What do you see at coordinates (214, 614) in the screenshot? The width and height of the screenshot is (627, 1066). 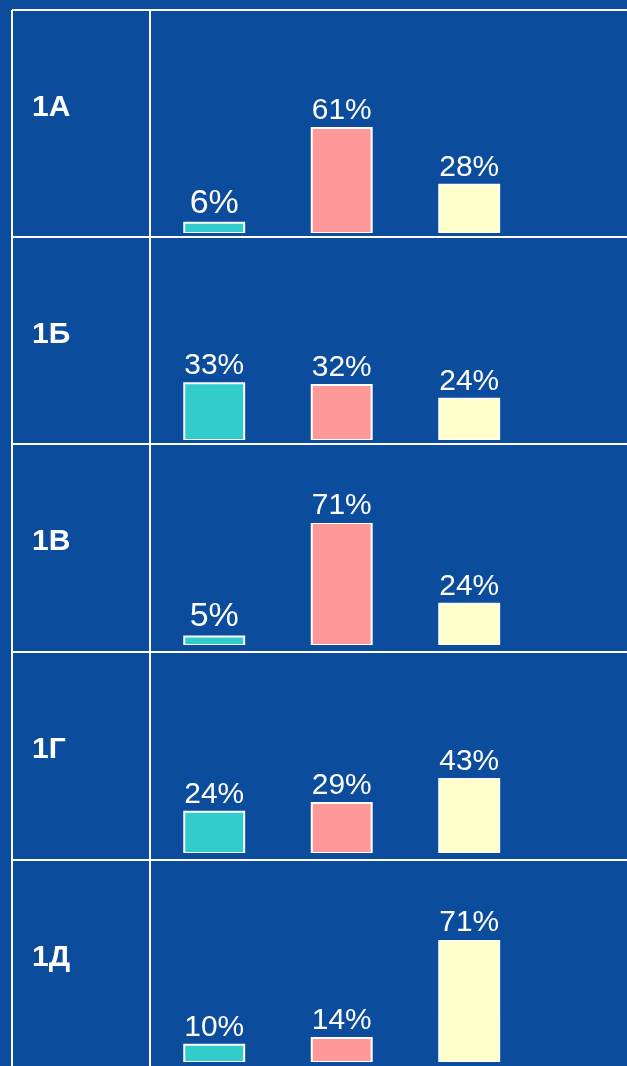 I see `data-label: 5%` at bounding box center [214, 614].